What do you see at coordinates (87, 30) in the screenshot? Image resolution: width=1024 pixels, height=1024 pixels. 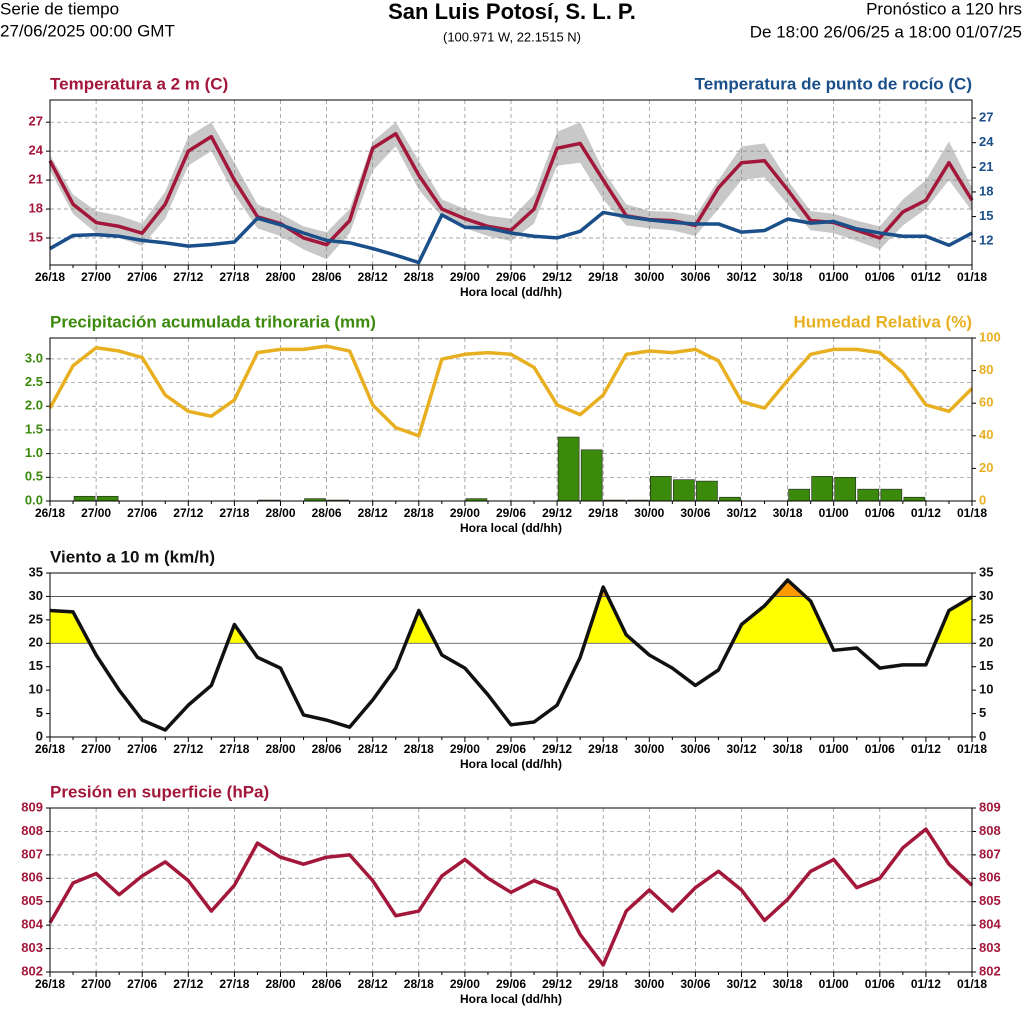 I see `header-left: 27/06/2025 00:00 GMT` at bounding box center [87, 30].